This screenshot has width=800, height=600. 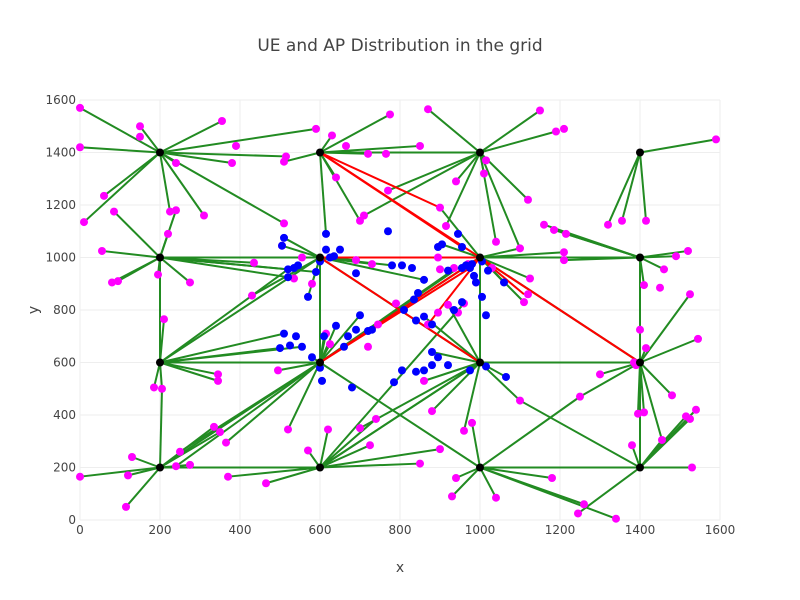 I want to click on y-tick-label-8: 1600, so click(x=60, y=100).